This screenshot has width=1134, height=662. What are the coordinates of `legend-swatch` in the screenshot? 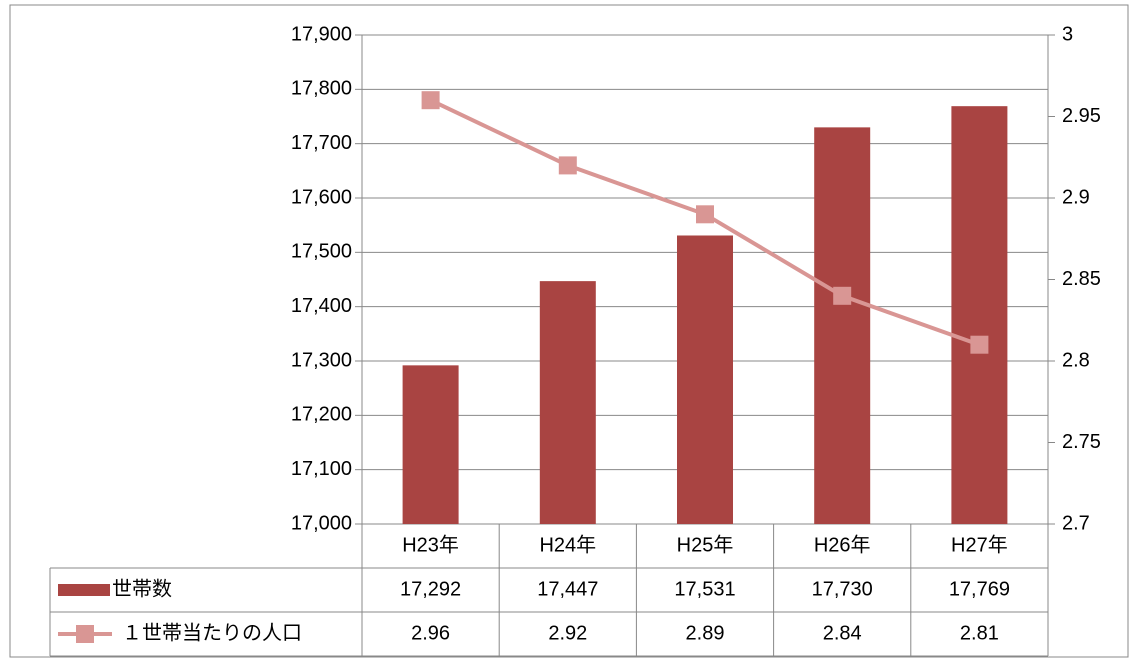 It's located at (84, 590).